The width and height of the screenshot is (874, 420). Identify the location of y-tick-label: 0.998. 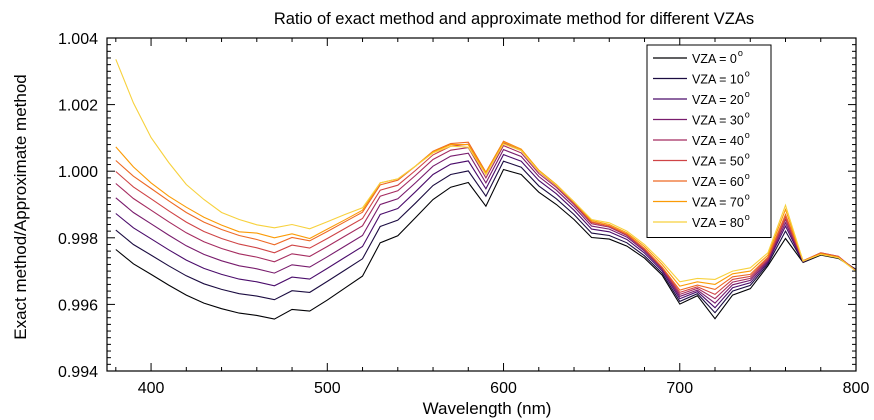
(78, 239).